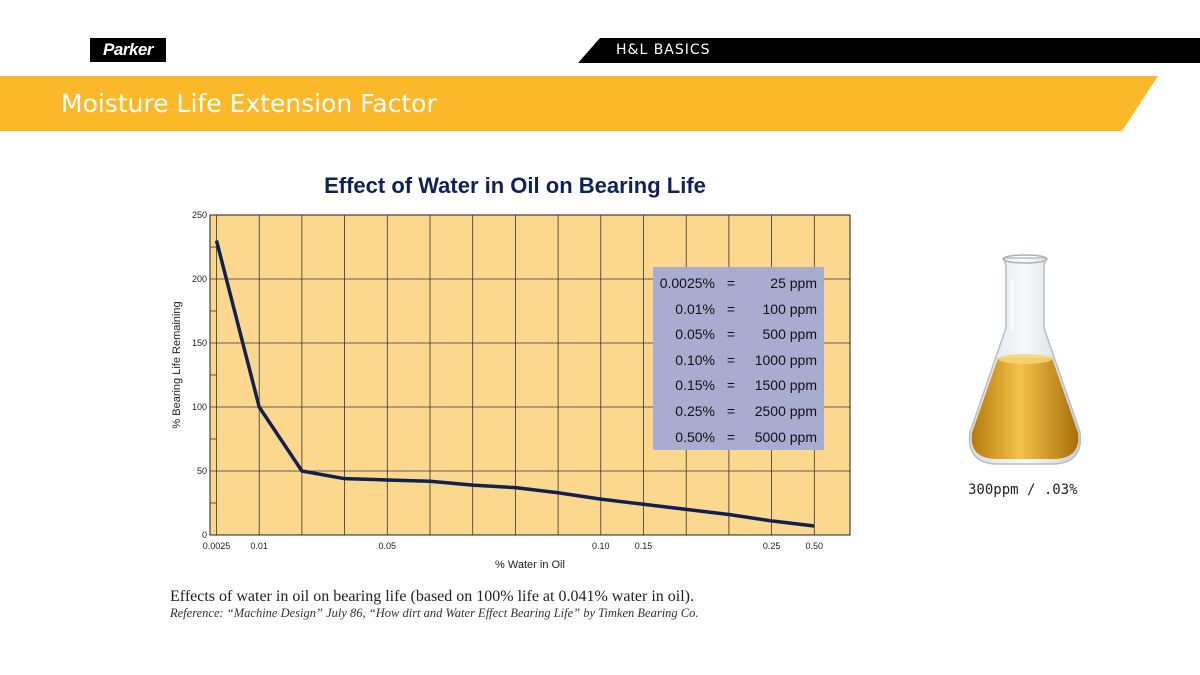  Describe the element at coordinates (199, 279) in the screenshot. I see `y-tick-label: 200` at that location.